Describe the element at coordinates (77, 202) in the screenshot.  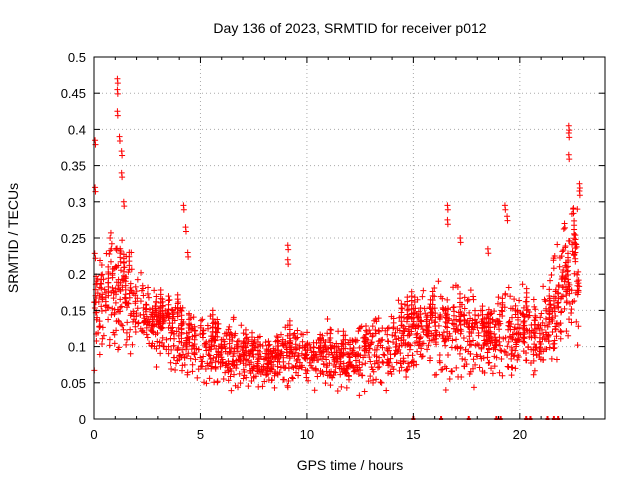
I see `y-tick-label: 0.3` at that location.